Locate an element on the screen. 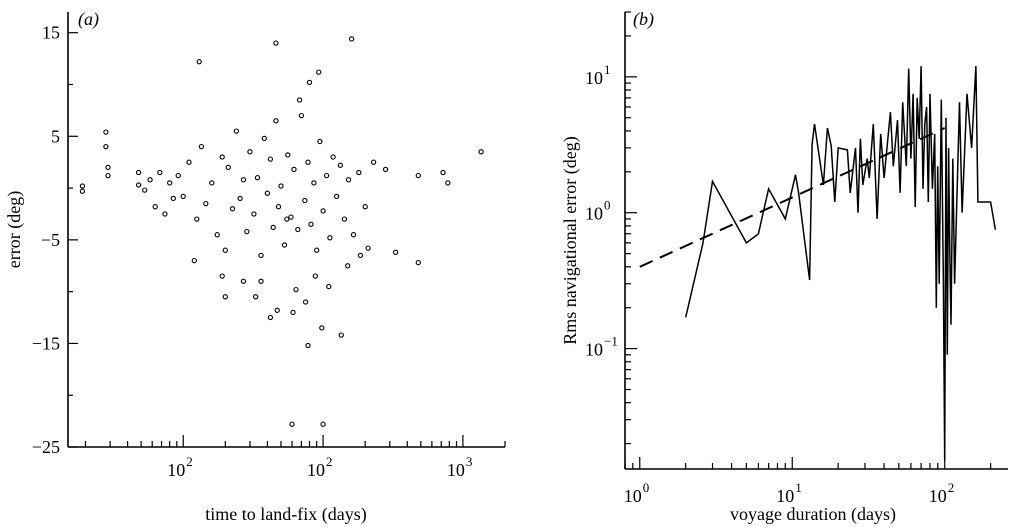  x-tick-label-exponent: 1 is located at coordinates (798, 487).